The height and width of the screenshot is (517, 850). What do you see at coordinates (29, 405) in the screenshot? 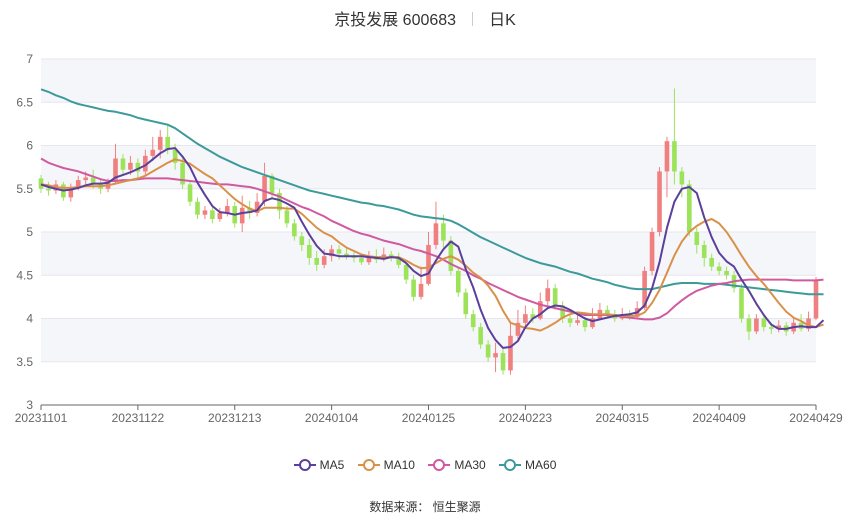
I see `y-tick-label: 3` at bounding box center [29, 405].